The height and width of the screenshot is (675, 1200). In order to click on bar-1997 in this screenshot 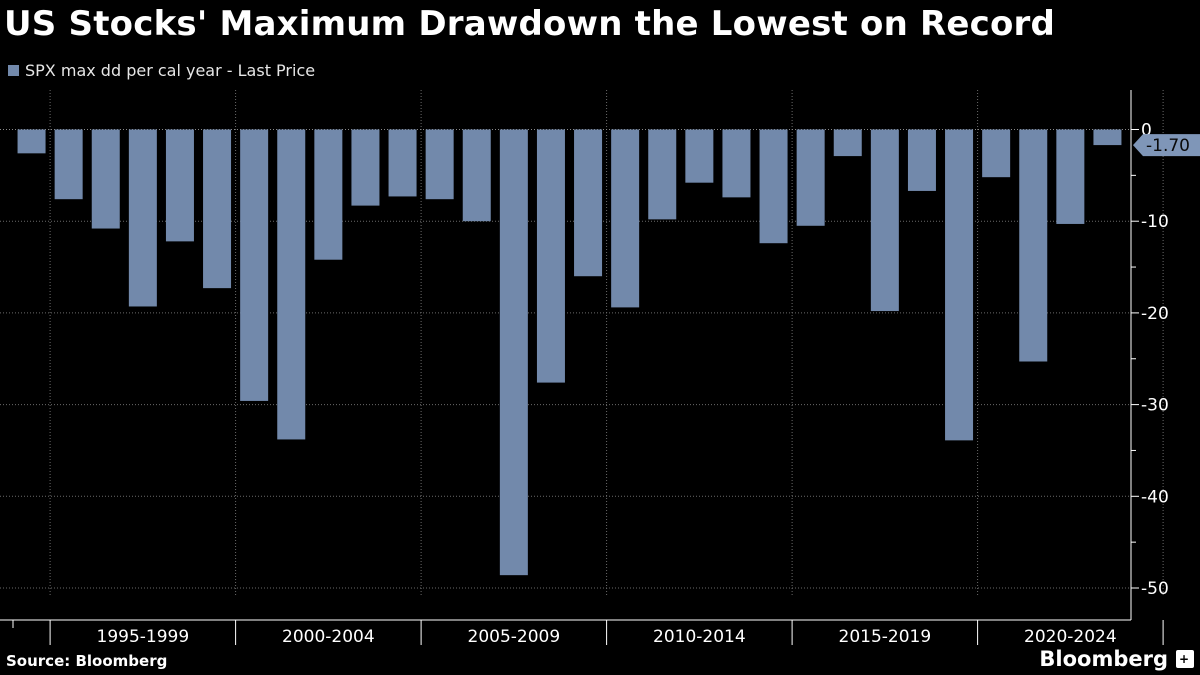, I will do `click(142, 218)`.